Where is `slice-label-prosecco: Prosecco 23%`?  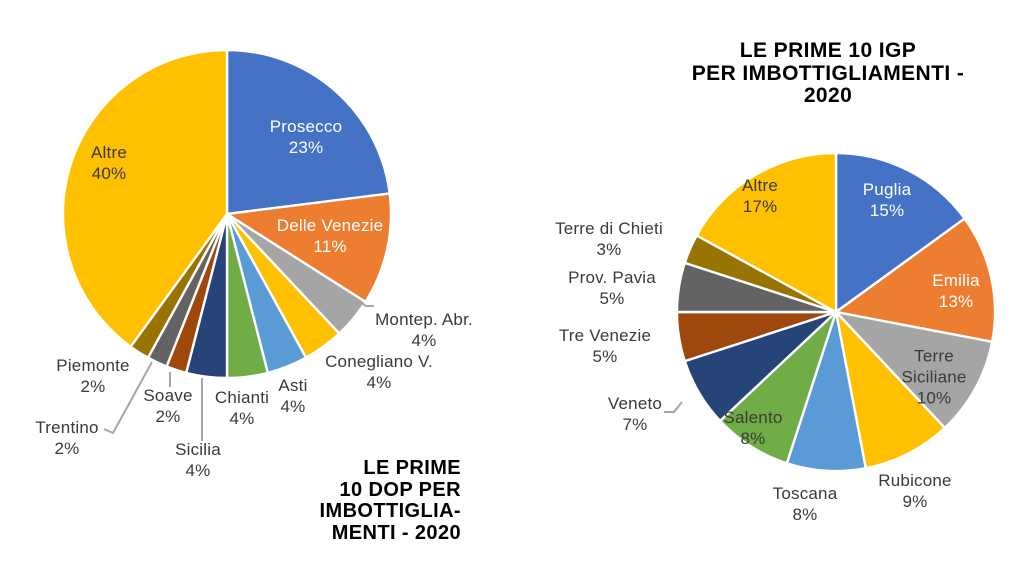 slice-label-prosecco: Prosecco 23% is located at coordinates (306, 137).